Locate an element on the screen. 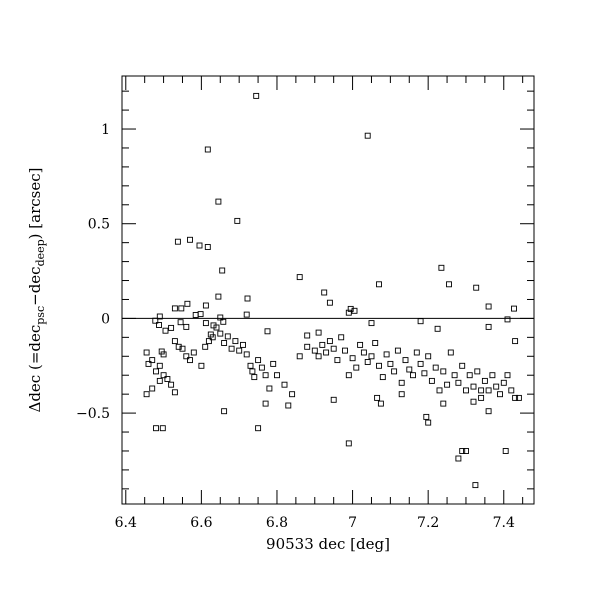  y-axis-label: Δdec (=decpsc−decdeep) [arcsec] is located at coordinates (36, 289).